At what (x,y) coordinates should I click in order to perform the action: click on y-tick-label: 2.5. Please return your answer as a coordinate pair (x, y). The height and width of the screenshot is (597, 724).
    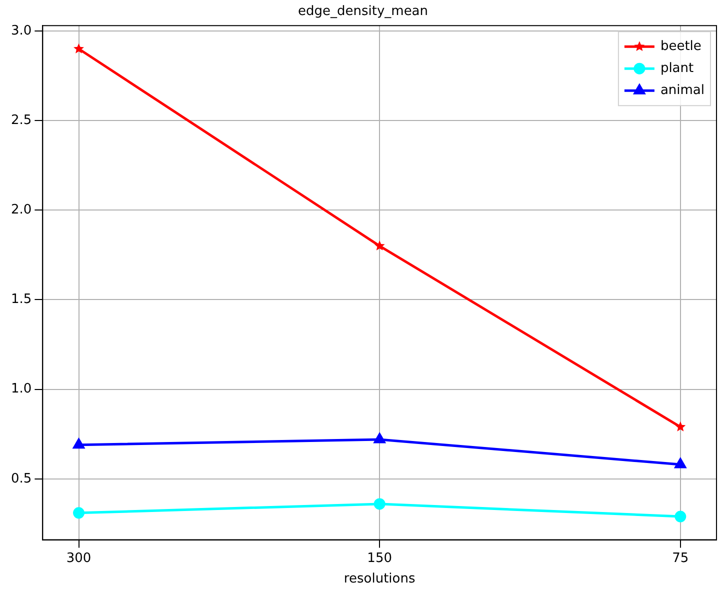
    Looking at the image, I should click on (21, 120).